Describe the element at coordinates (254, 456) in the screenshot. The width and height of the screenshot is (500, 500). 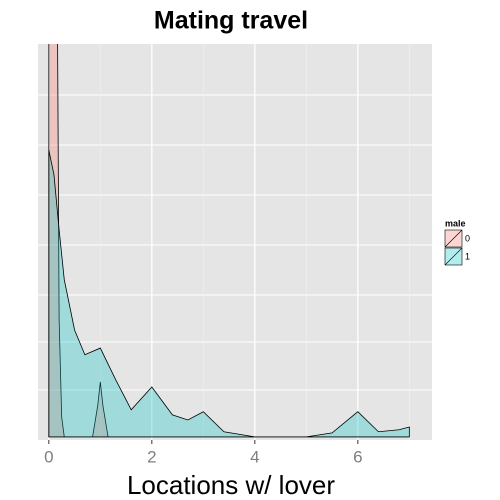
I see `x-tick-label: 4` at that location.